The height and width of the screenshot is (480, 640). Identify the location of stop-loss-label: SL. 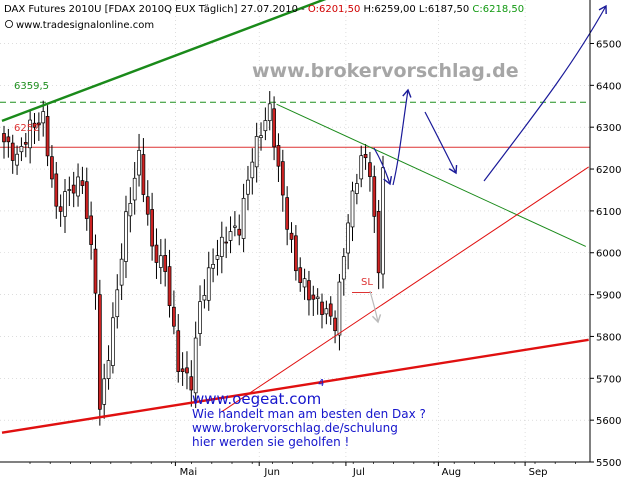
(367, 282).